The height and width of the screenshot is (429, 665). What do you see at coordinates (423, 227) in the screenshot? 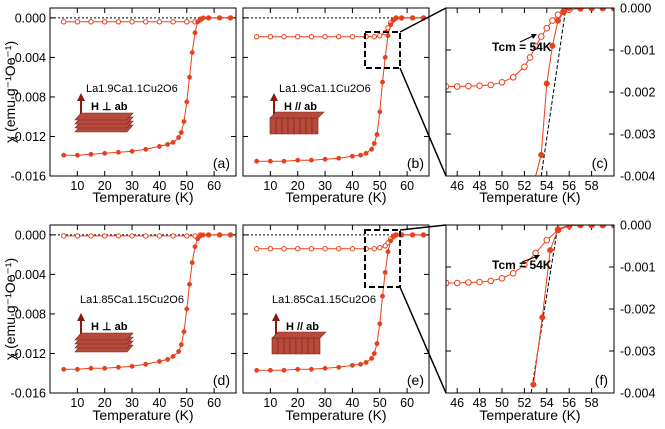
I see `zoom-connector-top-lower` at bounding box center [423, 227].